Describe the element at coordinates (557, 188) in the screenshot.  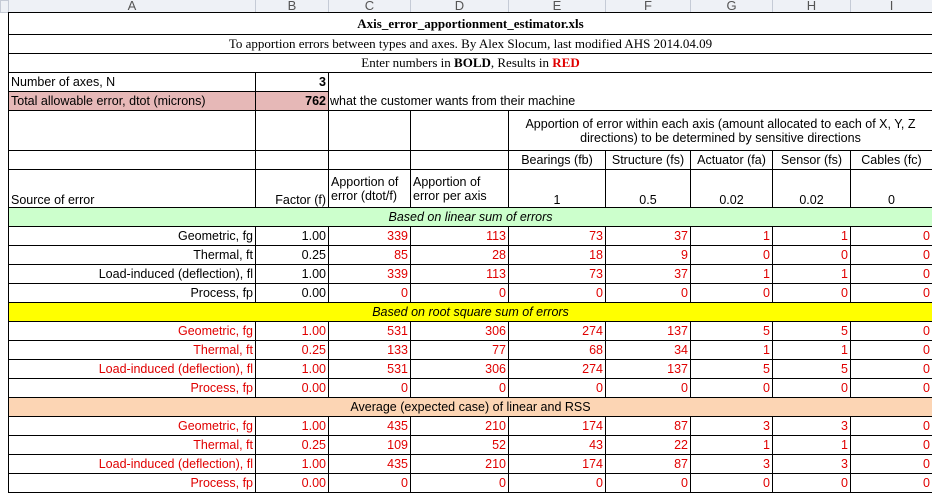
I see `axis-weight: 1` at that location.